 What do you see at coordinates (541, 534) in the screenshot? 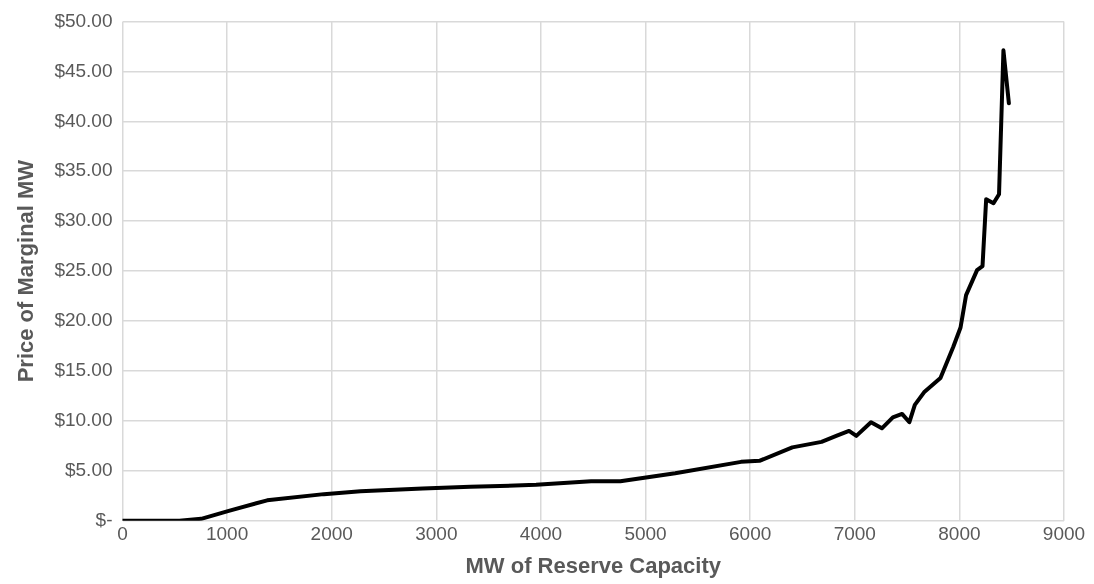
I see `x-tick-label: 4000` at bounding box center [541, 534].